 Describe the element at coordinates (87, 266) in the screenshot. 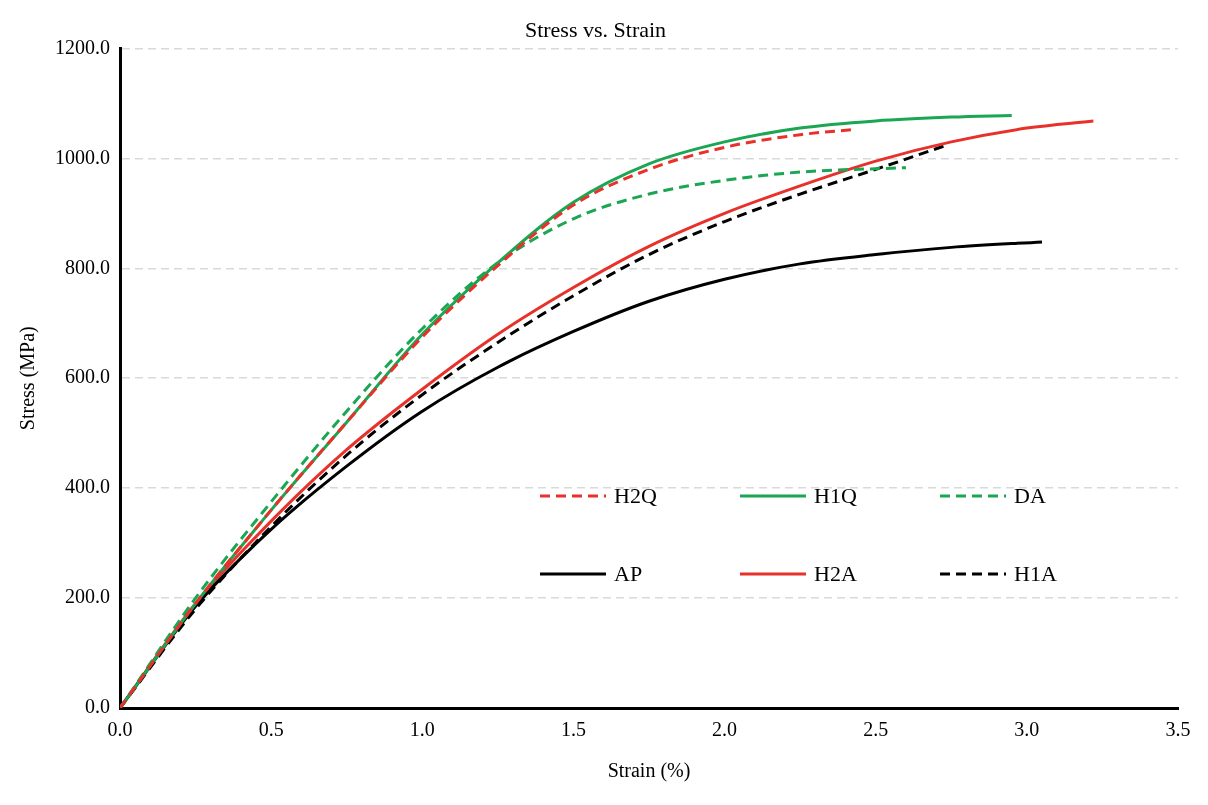

I see `y-tick-label: 800.0` at that location.